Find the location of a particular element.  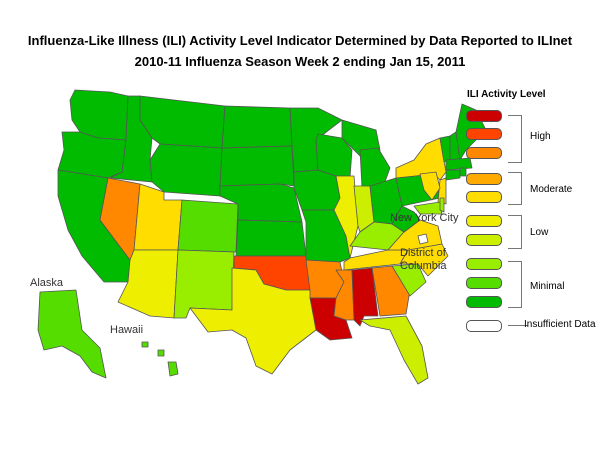

state-wyoming is located at coordinates (186, 170).